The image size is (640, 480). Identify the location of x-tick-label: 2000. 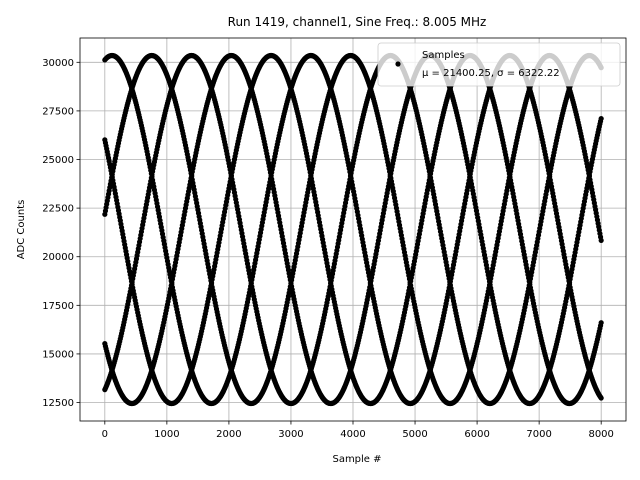
(228, 434).